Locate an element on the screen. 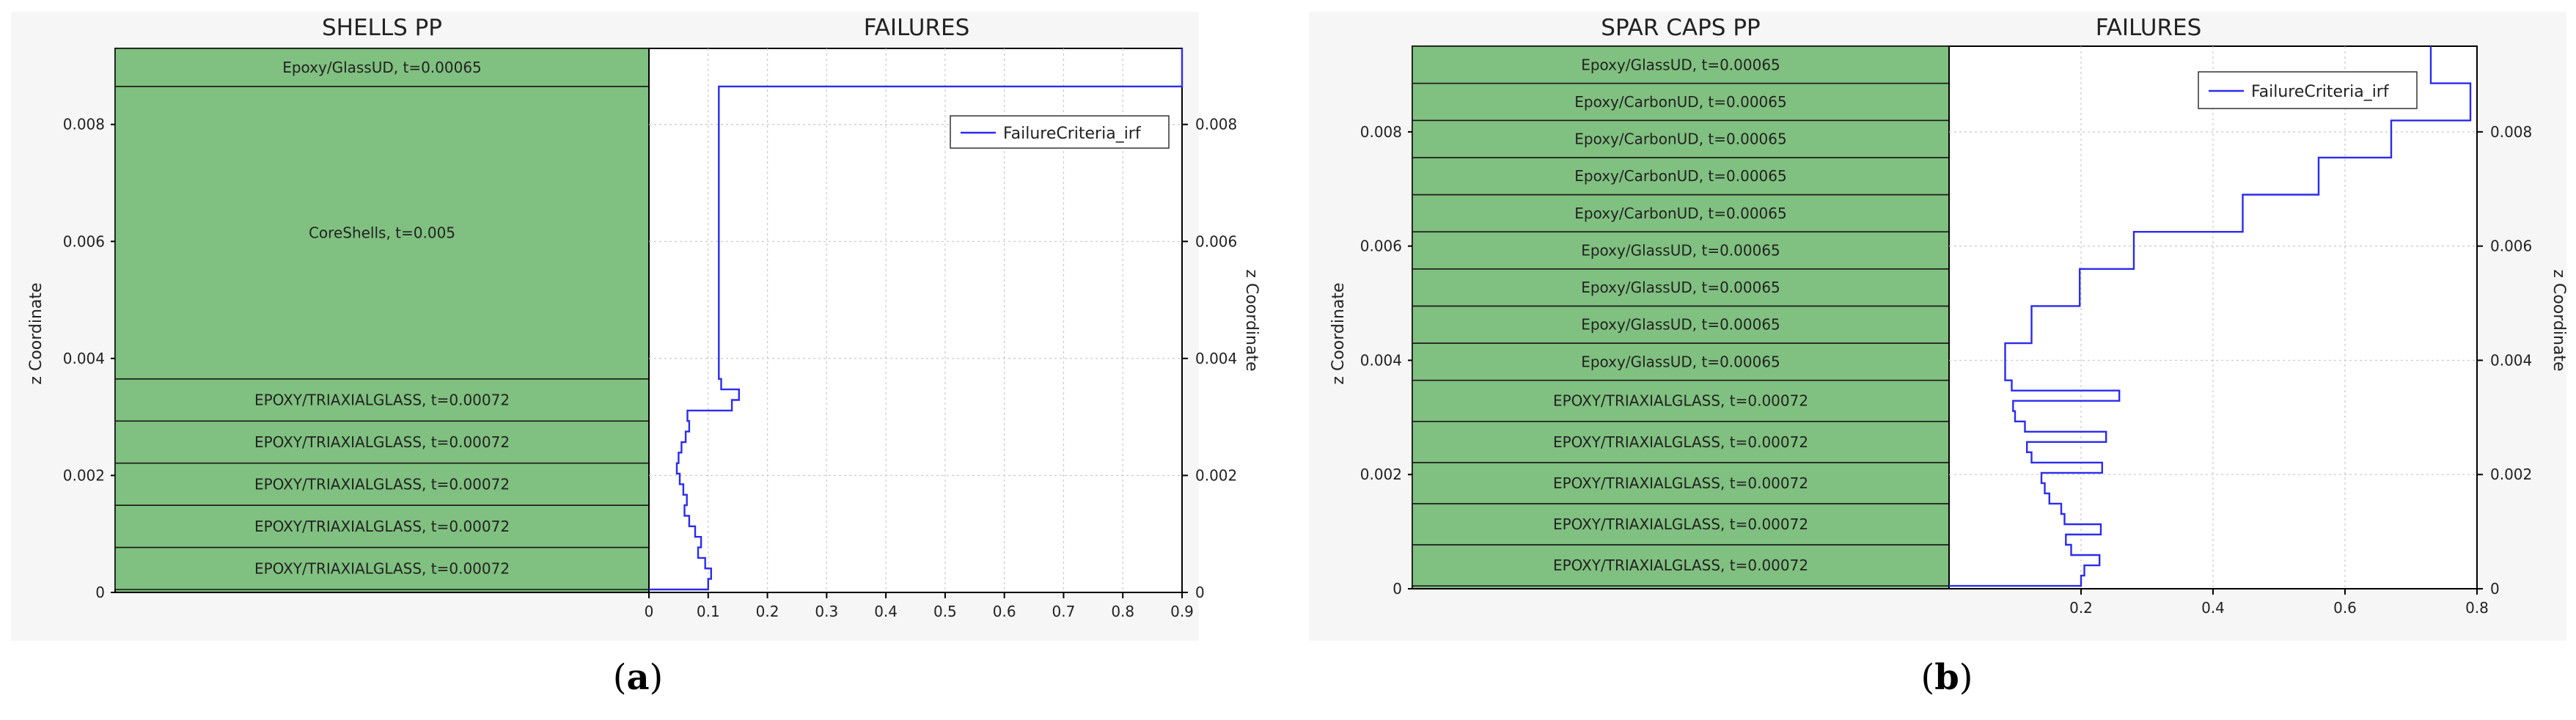  panel-a-stack-title: SHELLS PP is located at coordinates (382, 28).